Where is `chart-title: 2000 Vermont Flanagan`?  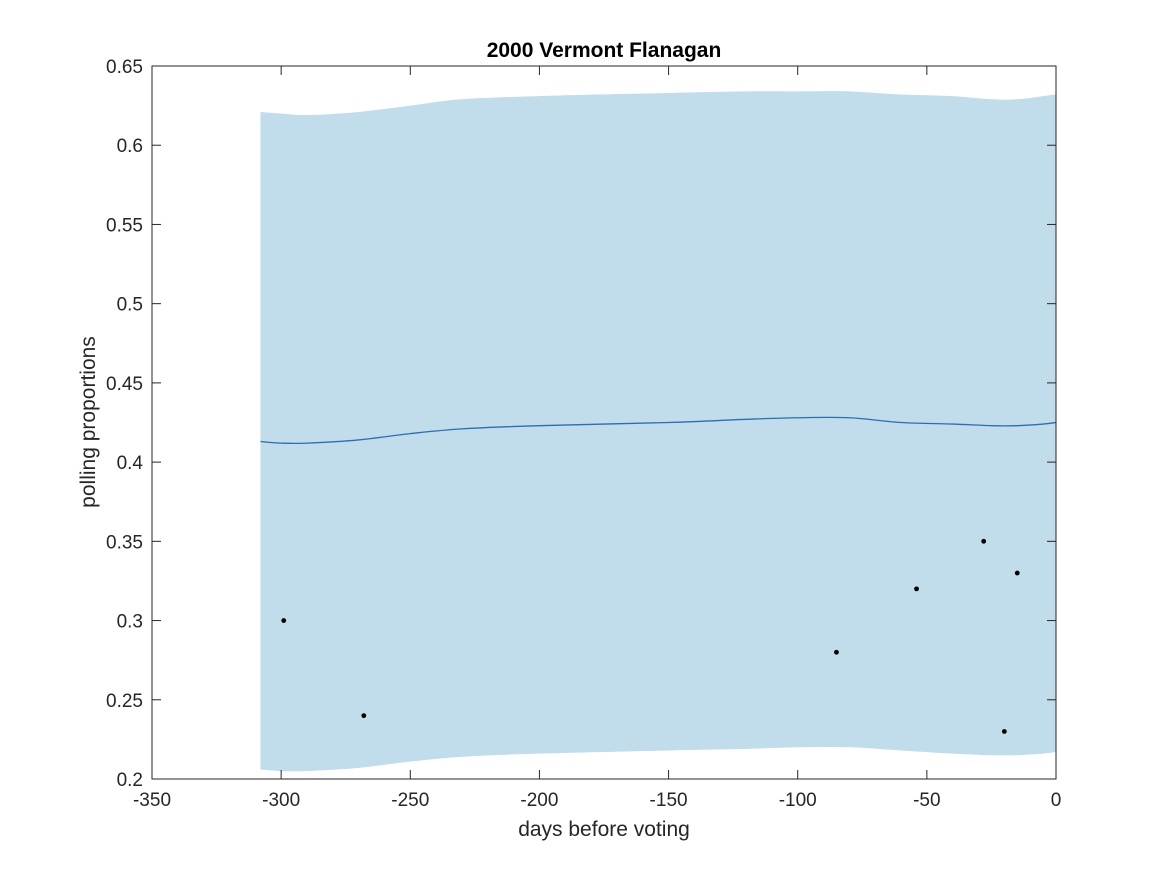 chart-title: 2000 Vermont Flanagan is located at coordinates (604, 50).